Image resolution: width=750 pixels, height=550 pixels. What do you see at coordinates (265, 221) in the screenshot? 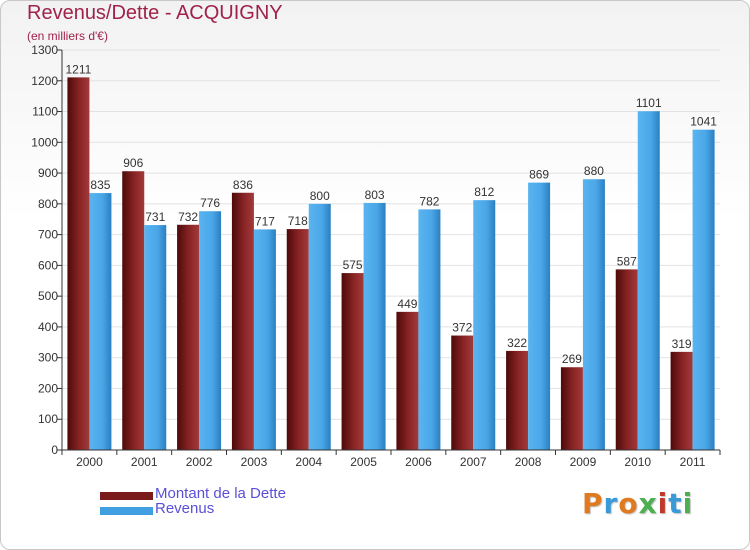
I see `data-label-revenue: 717` at bounding box center [265, 221].